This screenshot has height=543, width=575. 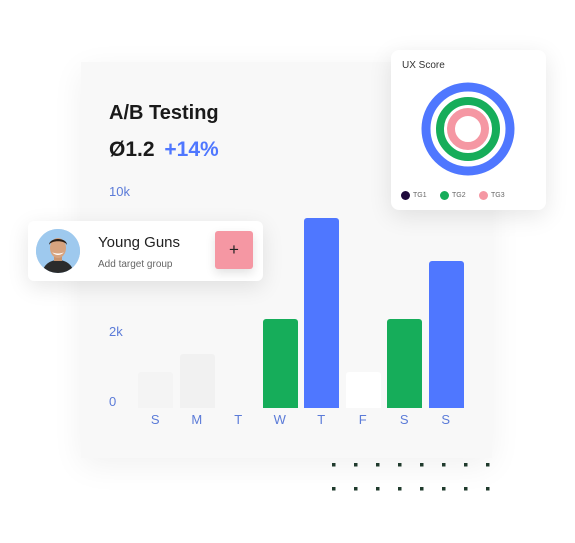 I want to click on legend-item-tg1: TG1, so click(x=414, y=195).